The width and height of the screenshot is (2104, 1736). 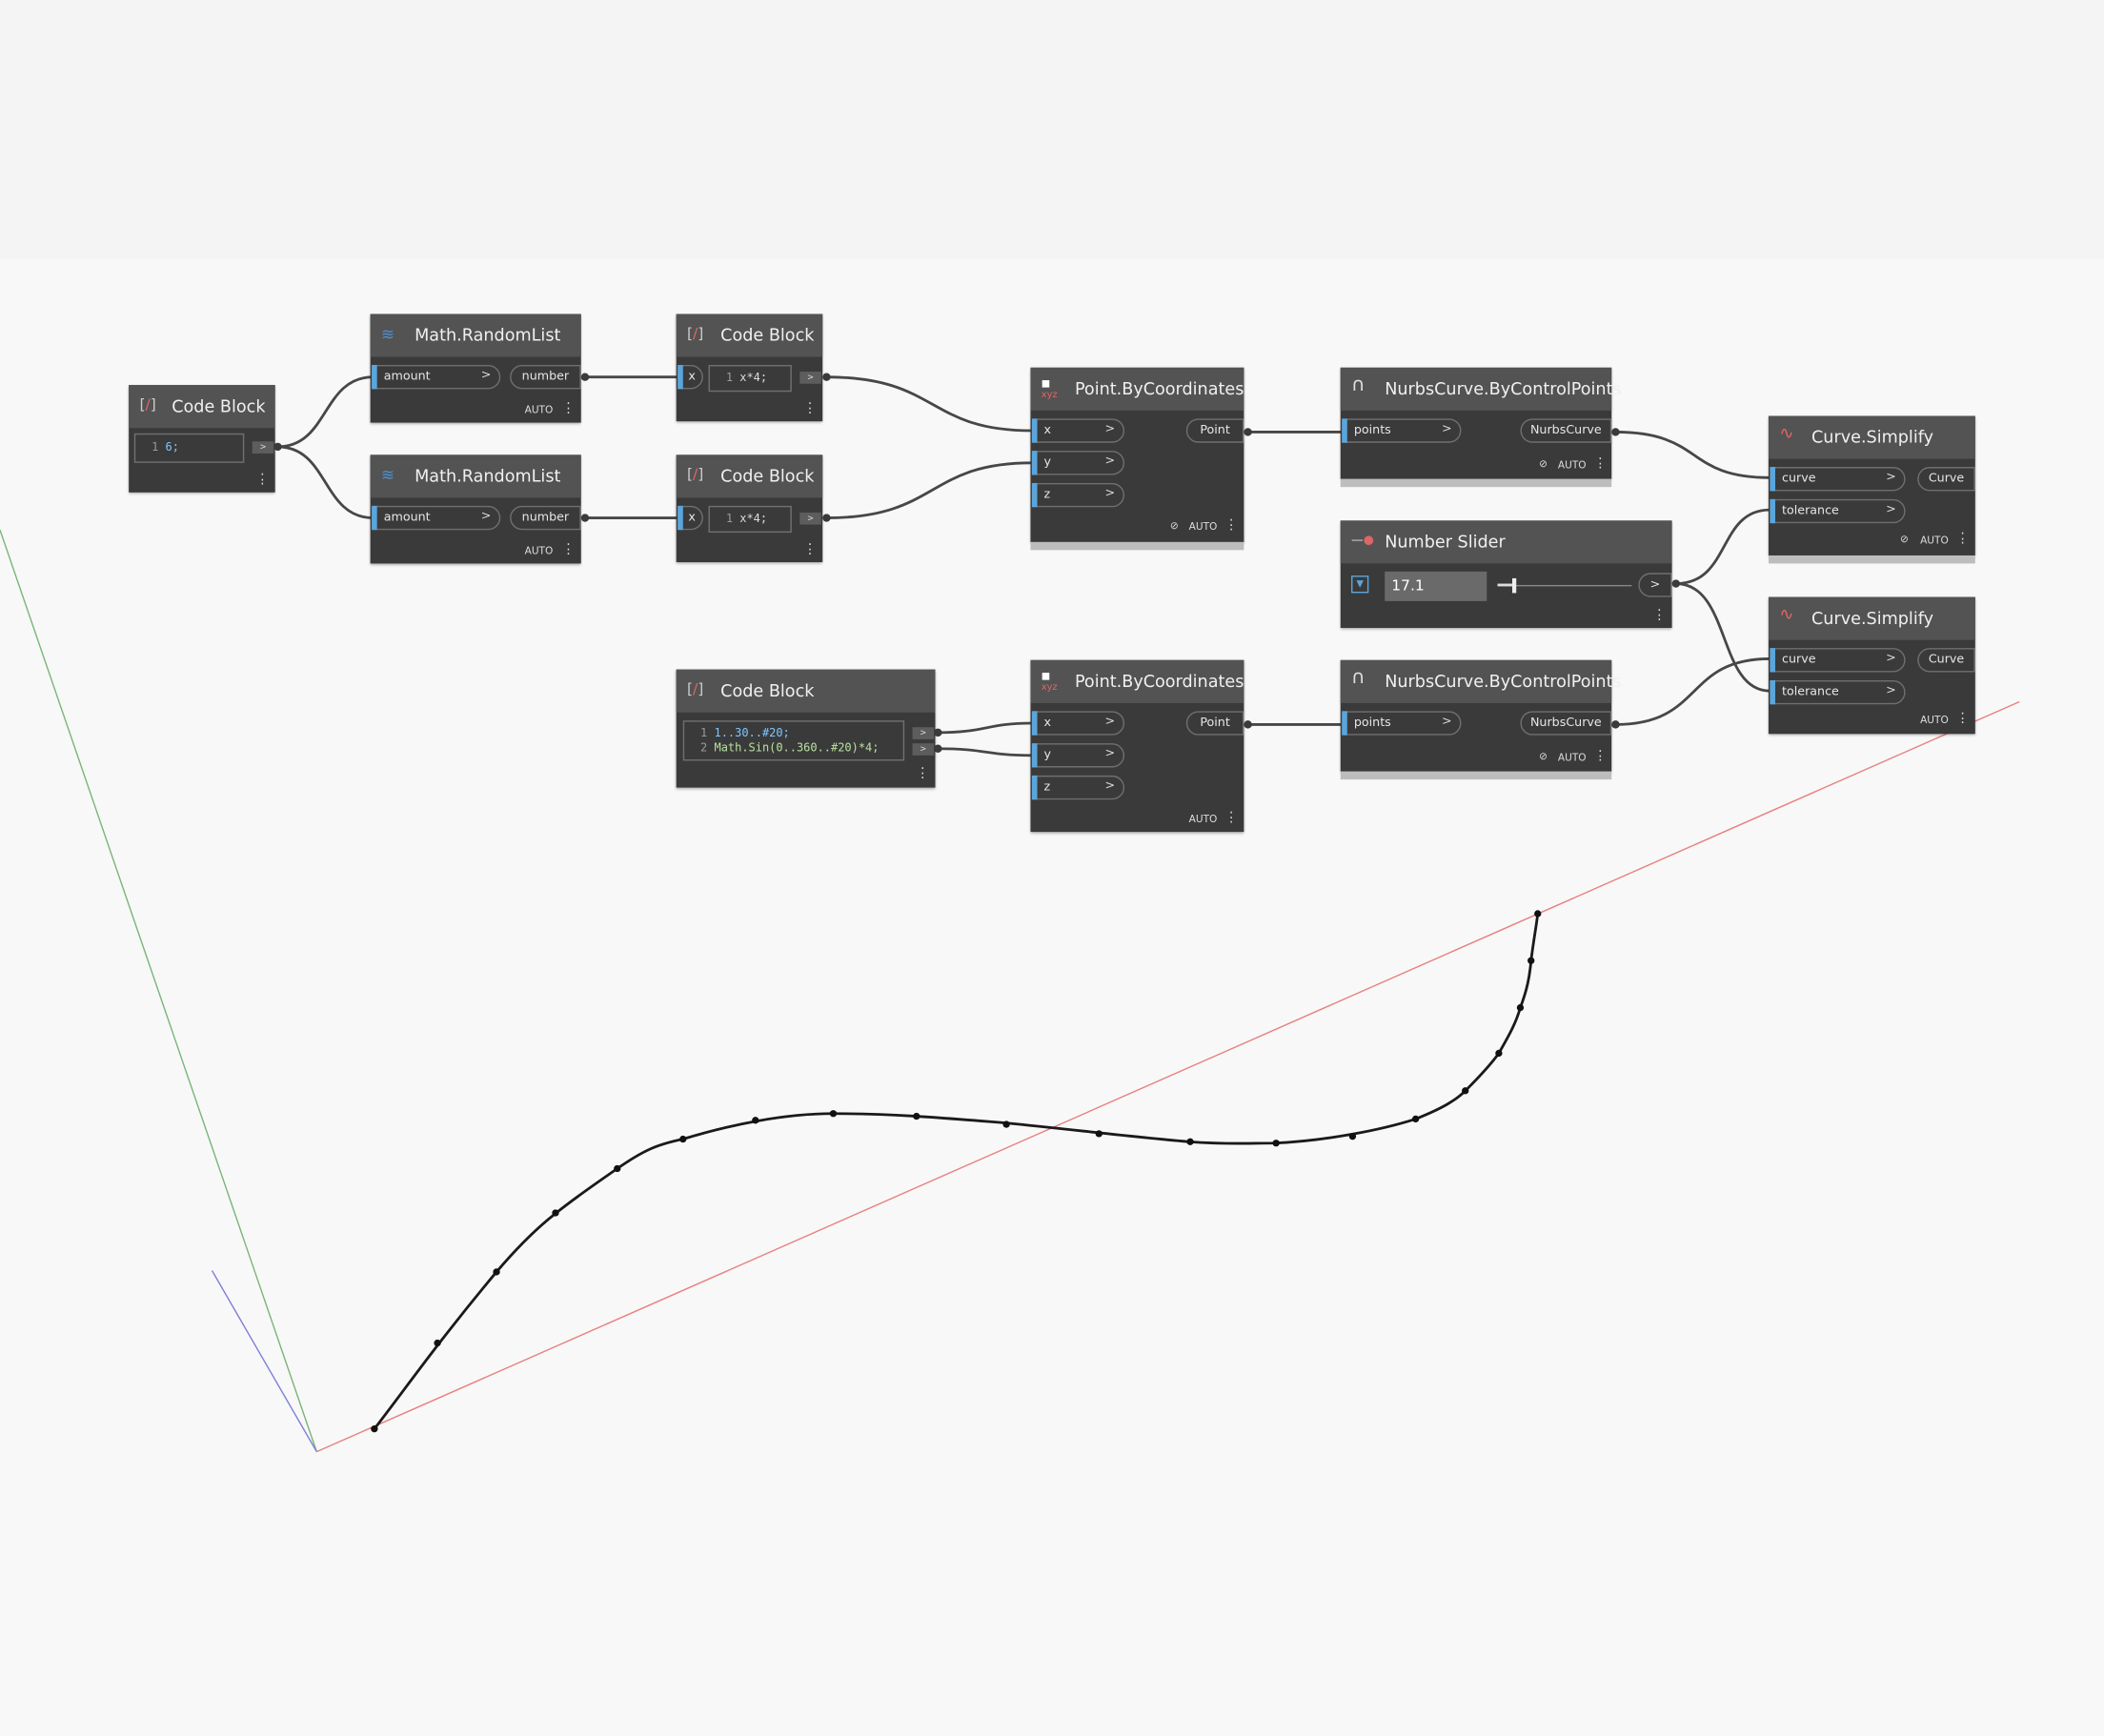 I want to click on code-editor: 1 1..30..#20; 2 Math.Sin(0..360..#20)*4;, so click(x=794, y=740).